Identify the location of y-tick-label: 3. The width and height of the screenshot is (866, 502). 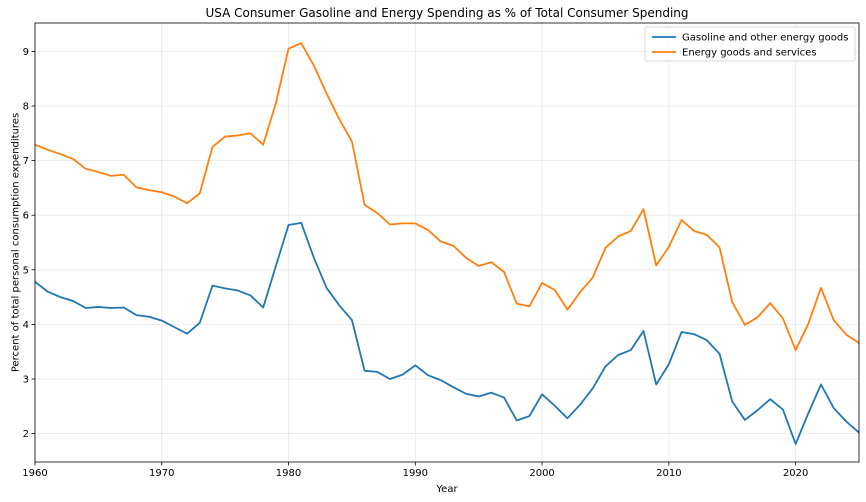
(26, 380).